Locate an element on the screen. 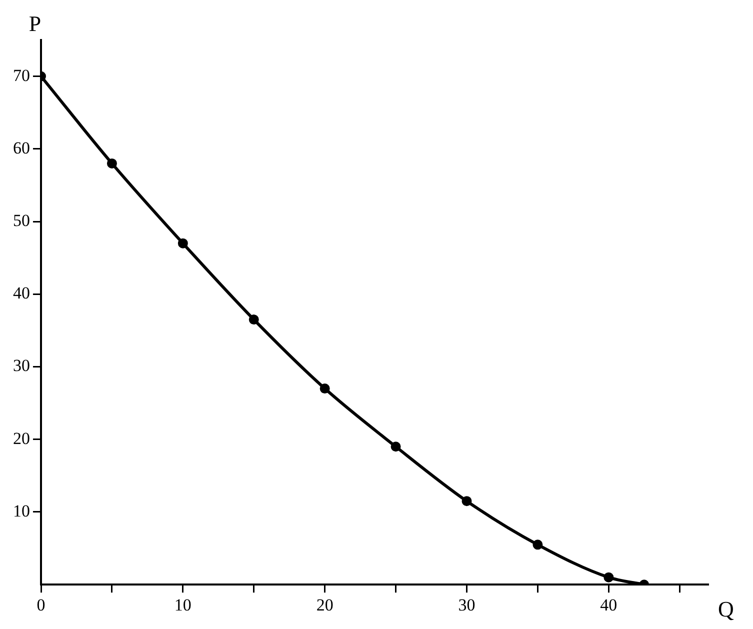 This screenshot has height=629, width=753. y-tick-label: 50 is located at coordinates (21, 220).